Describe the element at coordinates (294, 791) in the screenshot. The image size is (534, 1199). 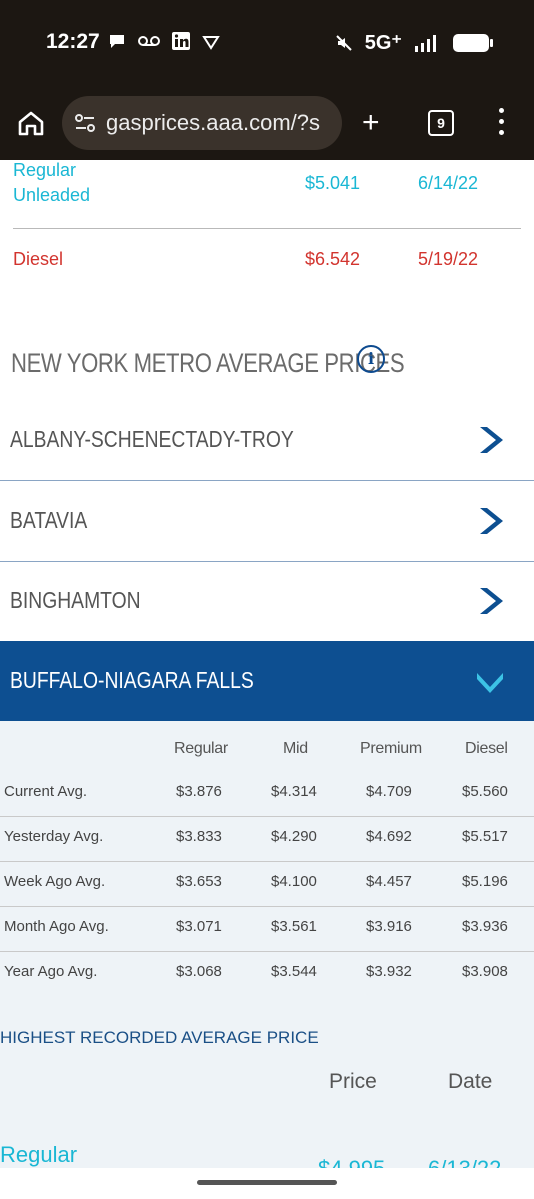
I see `table-cell: $4.314` at that location.